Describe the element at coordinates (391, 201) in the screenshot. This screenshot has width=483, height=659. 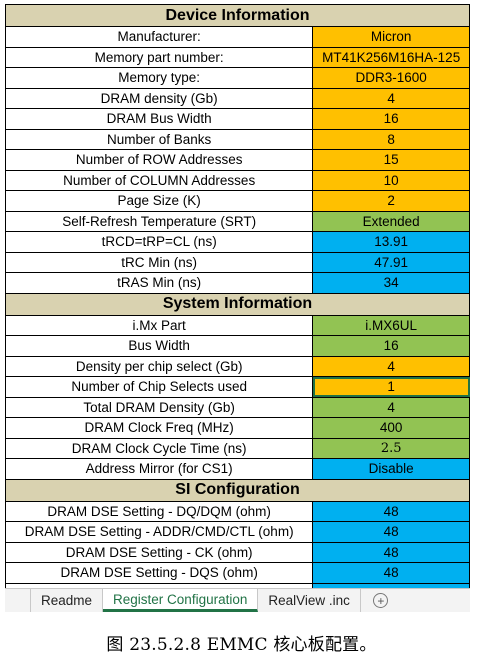
I see `row-value-cell: 2` at that location.